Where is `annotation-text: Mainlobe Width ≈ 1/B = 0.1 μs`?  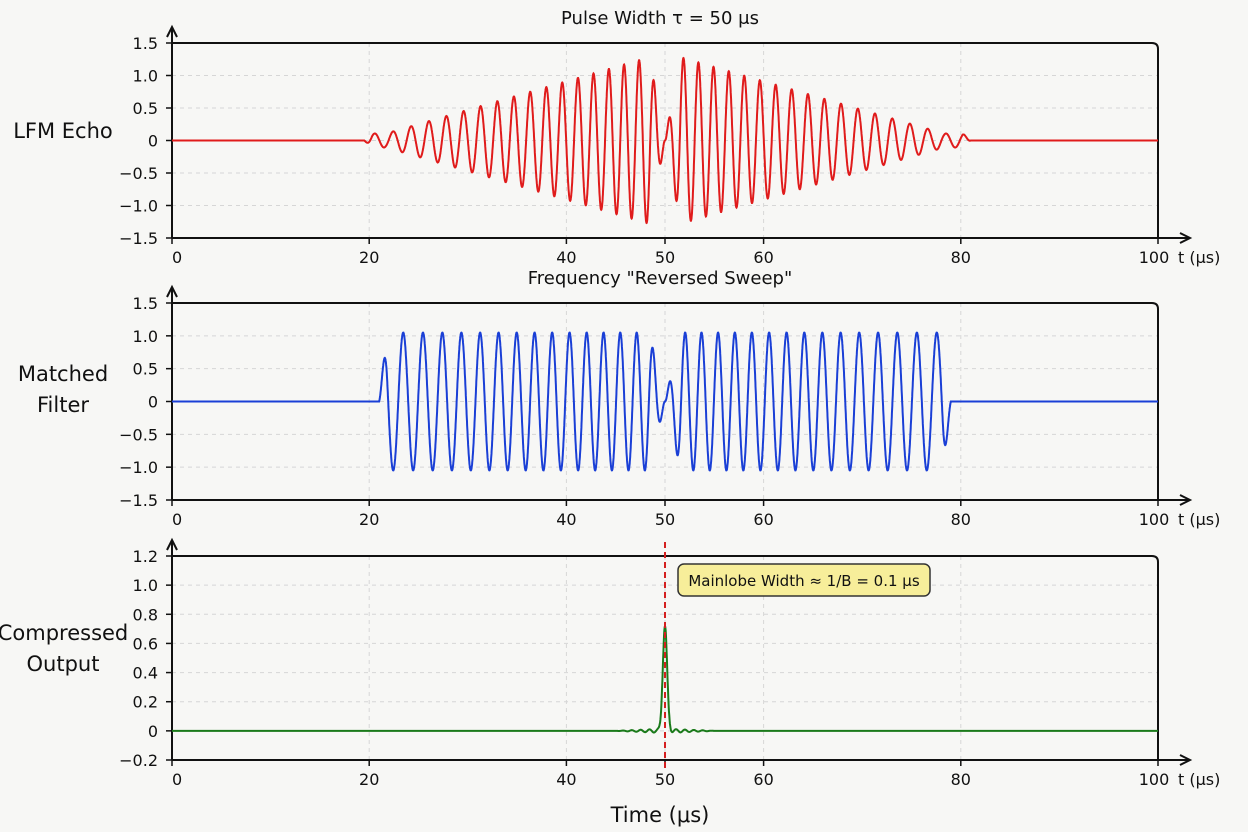
annotation-text: Mainlobe Width ≈ 1/B = 0.1 μs is located at coordinates (804, 581).